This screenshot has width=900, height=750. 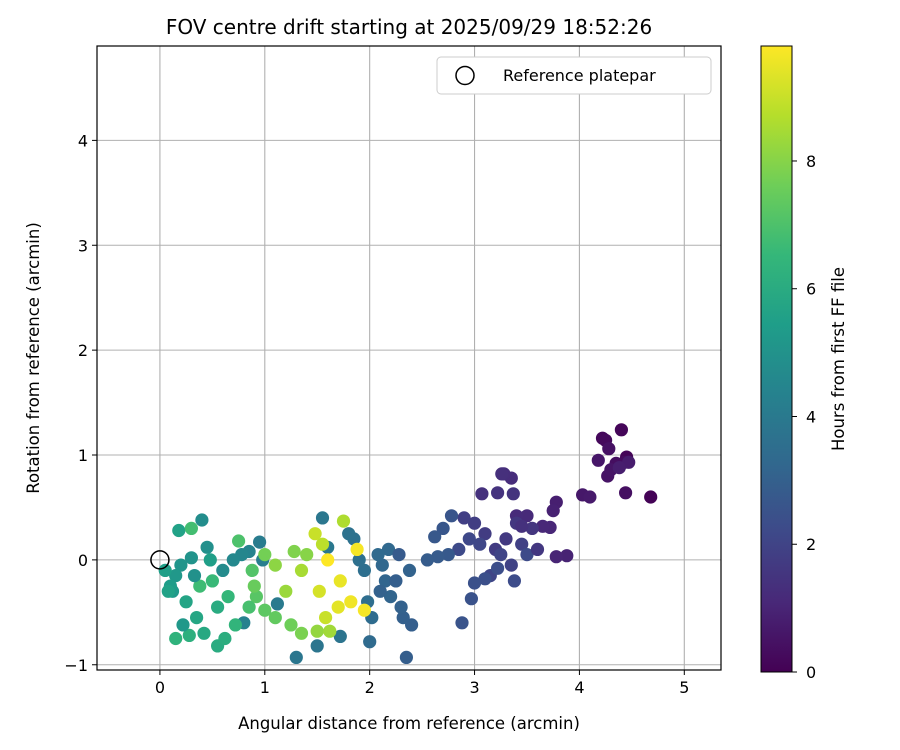 What do you see at coordinates (465, 75) in the screenshot?
I see `legend-marker` at bounding box center [465, 75].